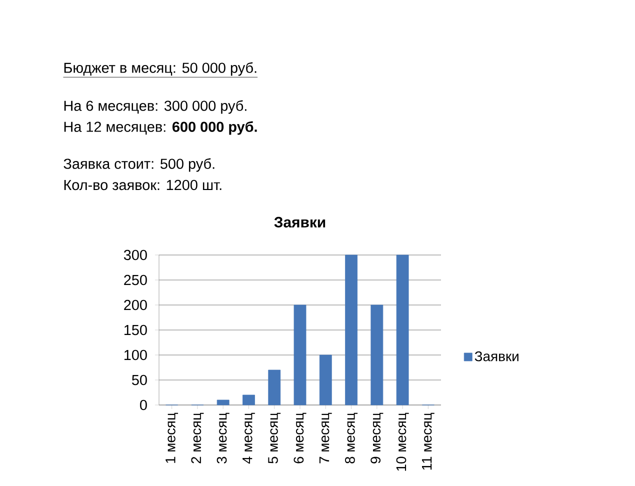 The height and width of the screenshot is (486, 635). Describe the element at coordinates (135, 280) in the screenshot. I see `y-tick-label: 250` at that location.